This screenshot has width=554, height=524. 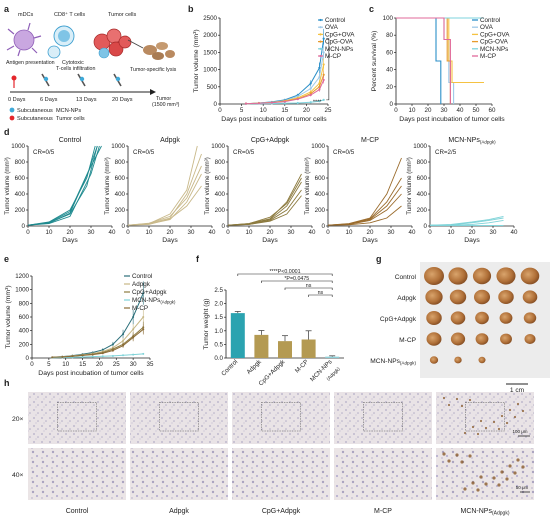 What do you see at coordinates (284, 272) in the screenshot?
I see `significance-label: ****P<0.0001` at bounding box center [284, 272].